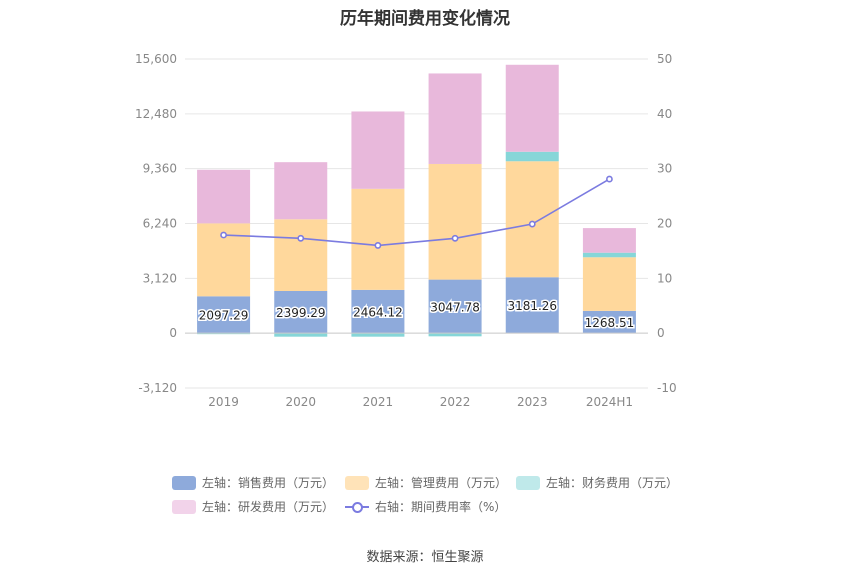 The width and height of the screenshot is (850, 575). What do you see at coordinates (184, 506) in the screenshot?
I see `legend-swatch-rd` at bounding box center [184, 506].